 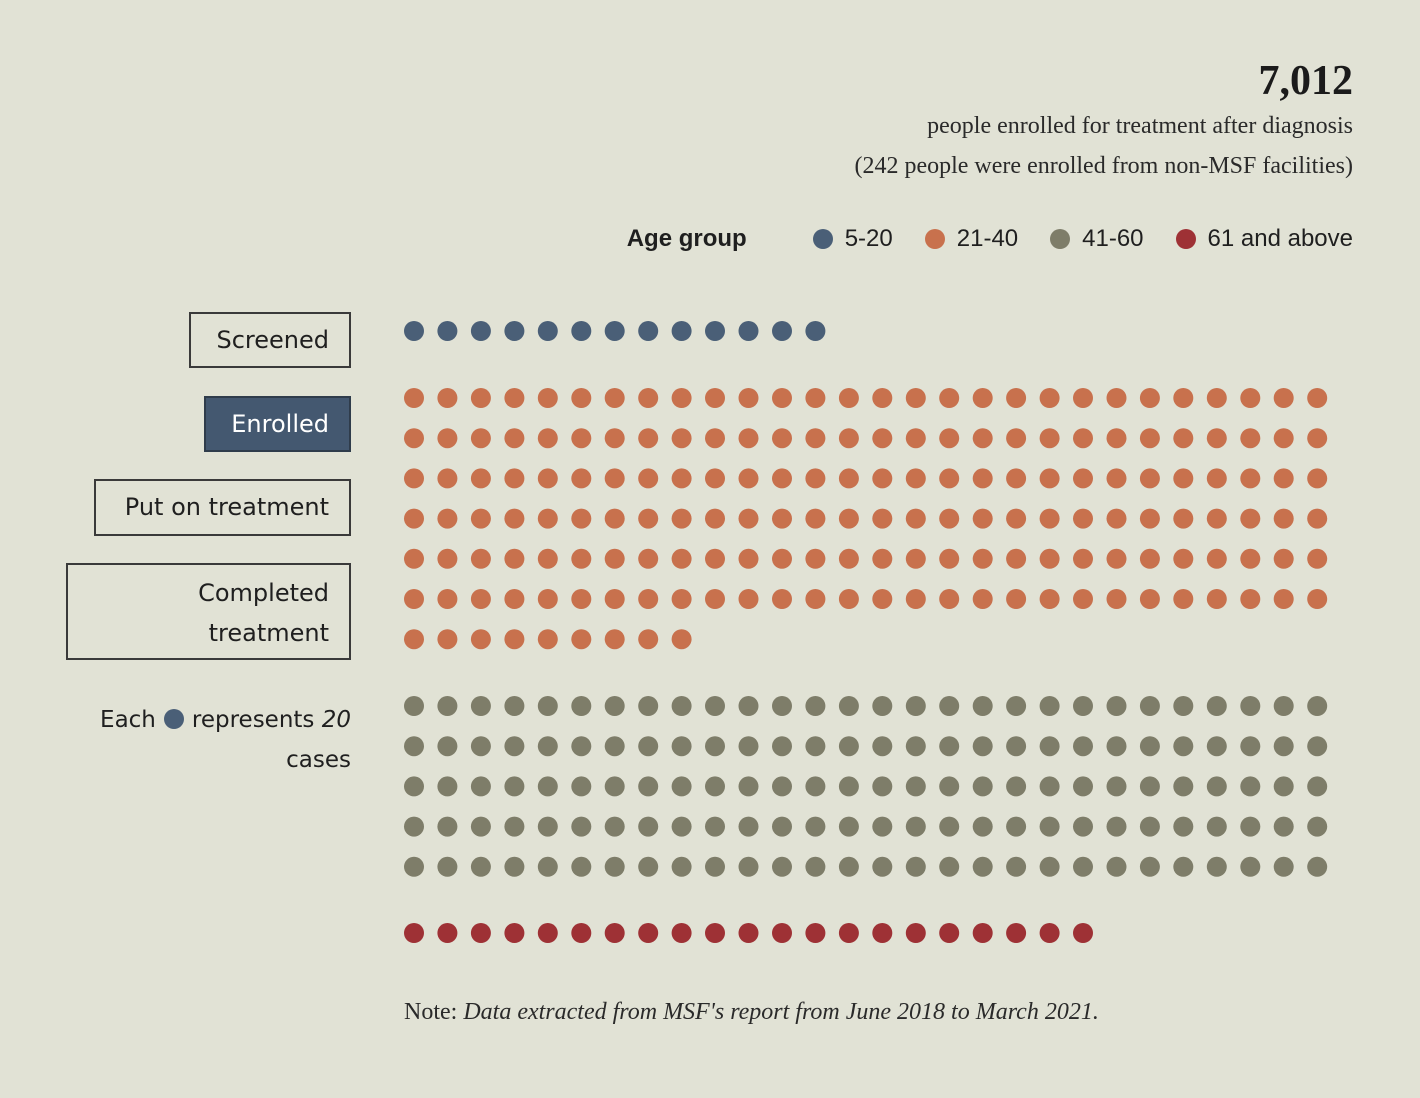 What do you see at coordinates (173, 719) in the screenshot?
I see `unit-dot-icon` at bounding box center [173, 719].